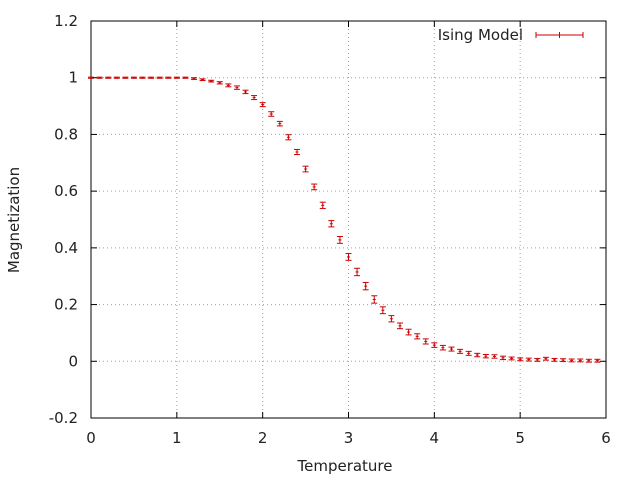  What do you see at coordinates (73, 78) in the screenshot?
I see `y-tick-label: 1` at bounding box center [73, 78].